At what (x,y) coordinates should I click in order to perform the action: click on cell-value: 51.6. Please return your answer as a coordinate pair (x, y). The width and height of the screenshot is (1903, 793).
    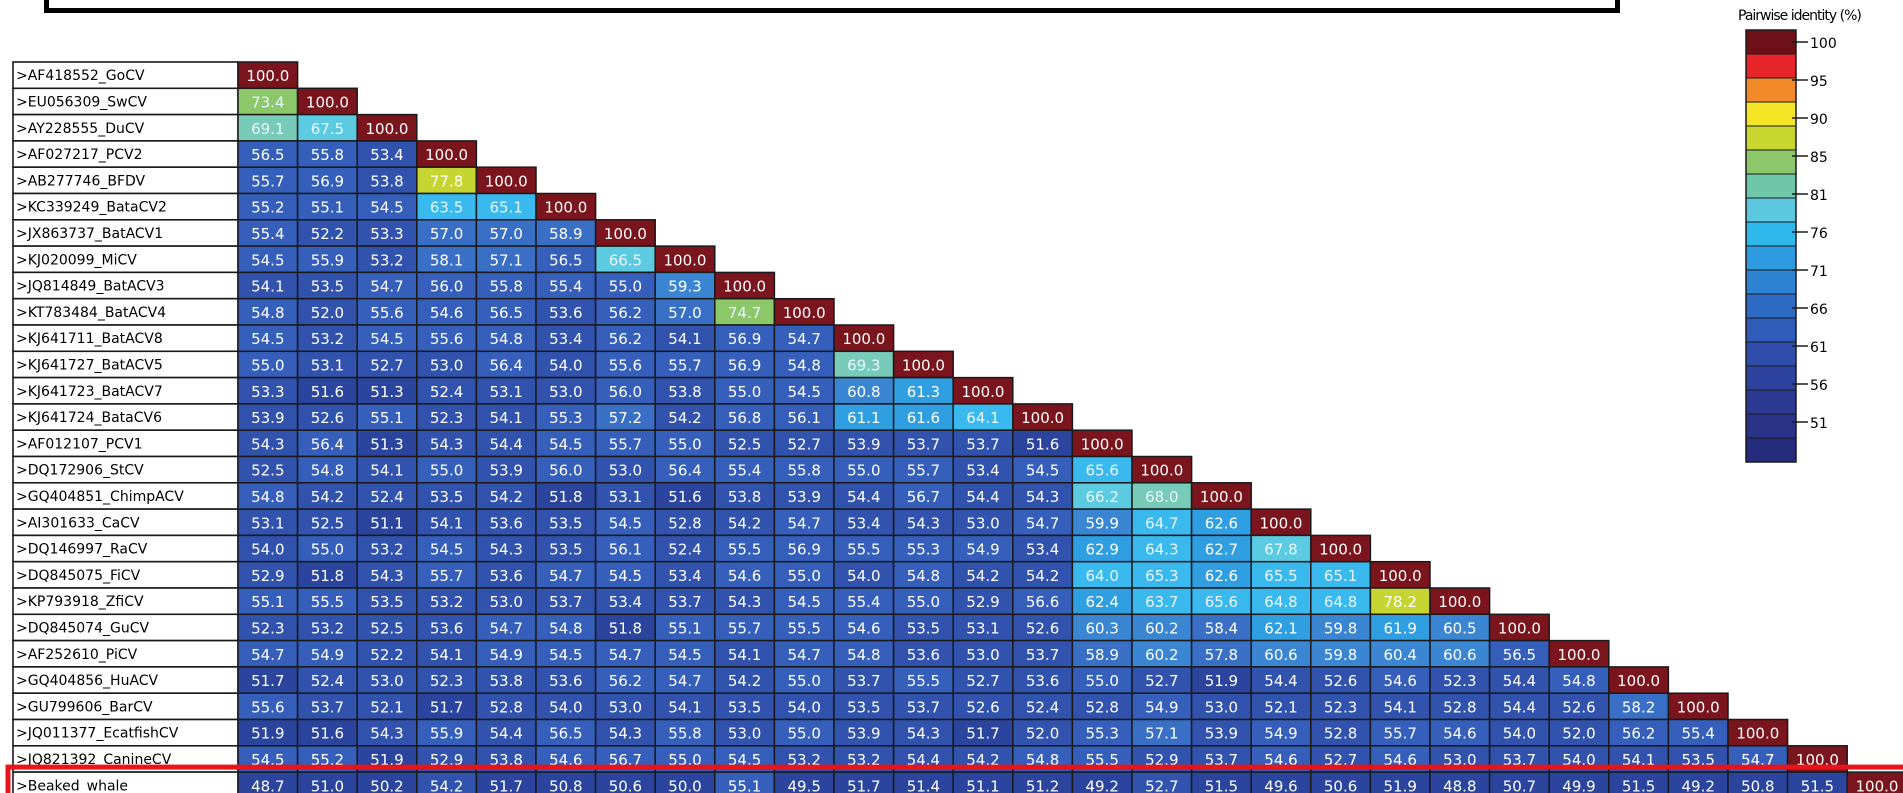
    Looking at the image, I should click on (1042, 444).